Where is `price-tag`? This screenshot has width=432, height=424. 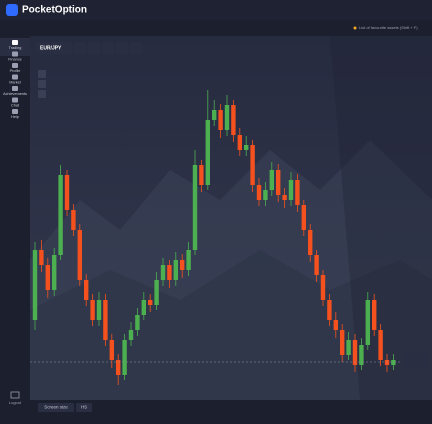 price-tag is located at coordinates (416, 360).